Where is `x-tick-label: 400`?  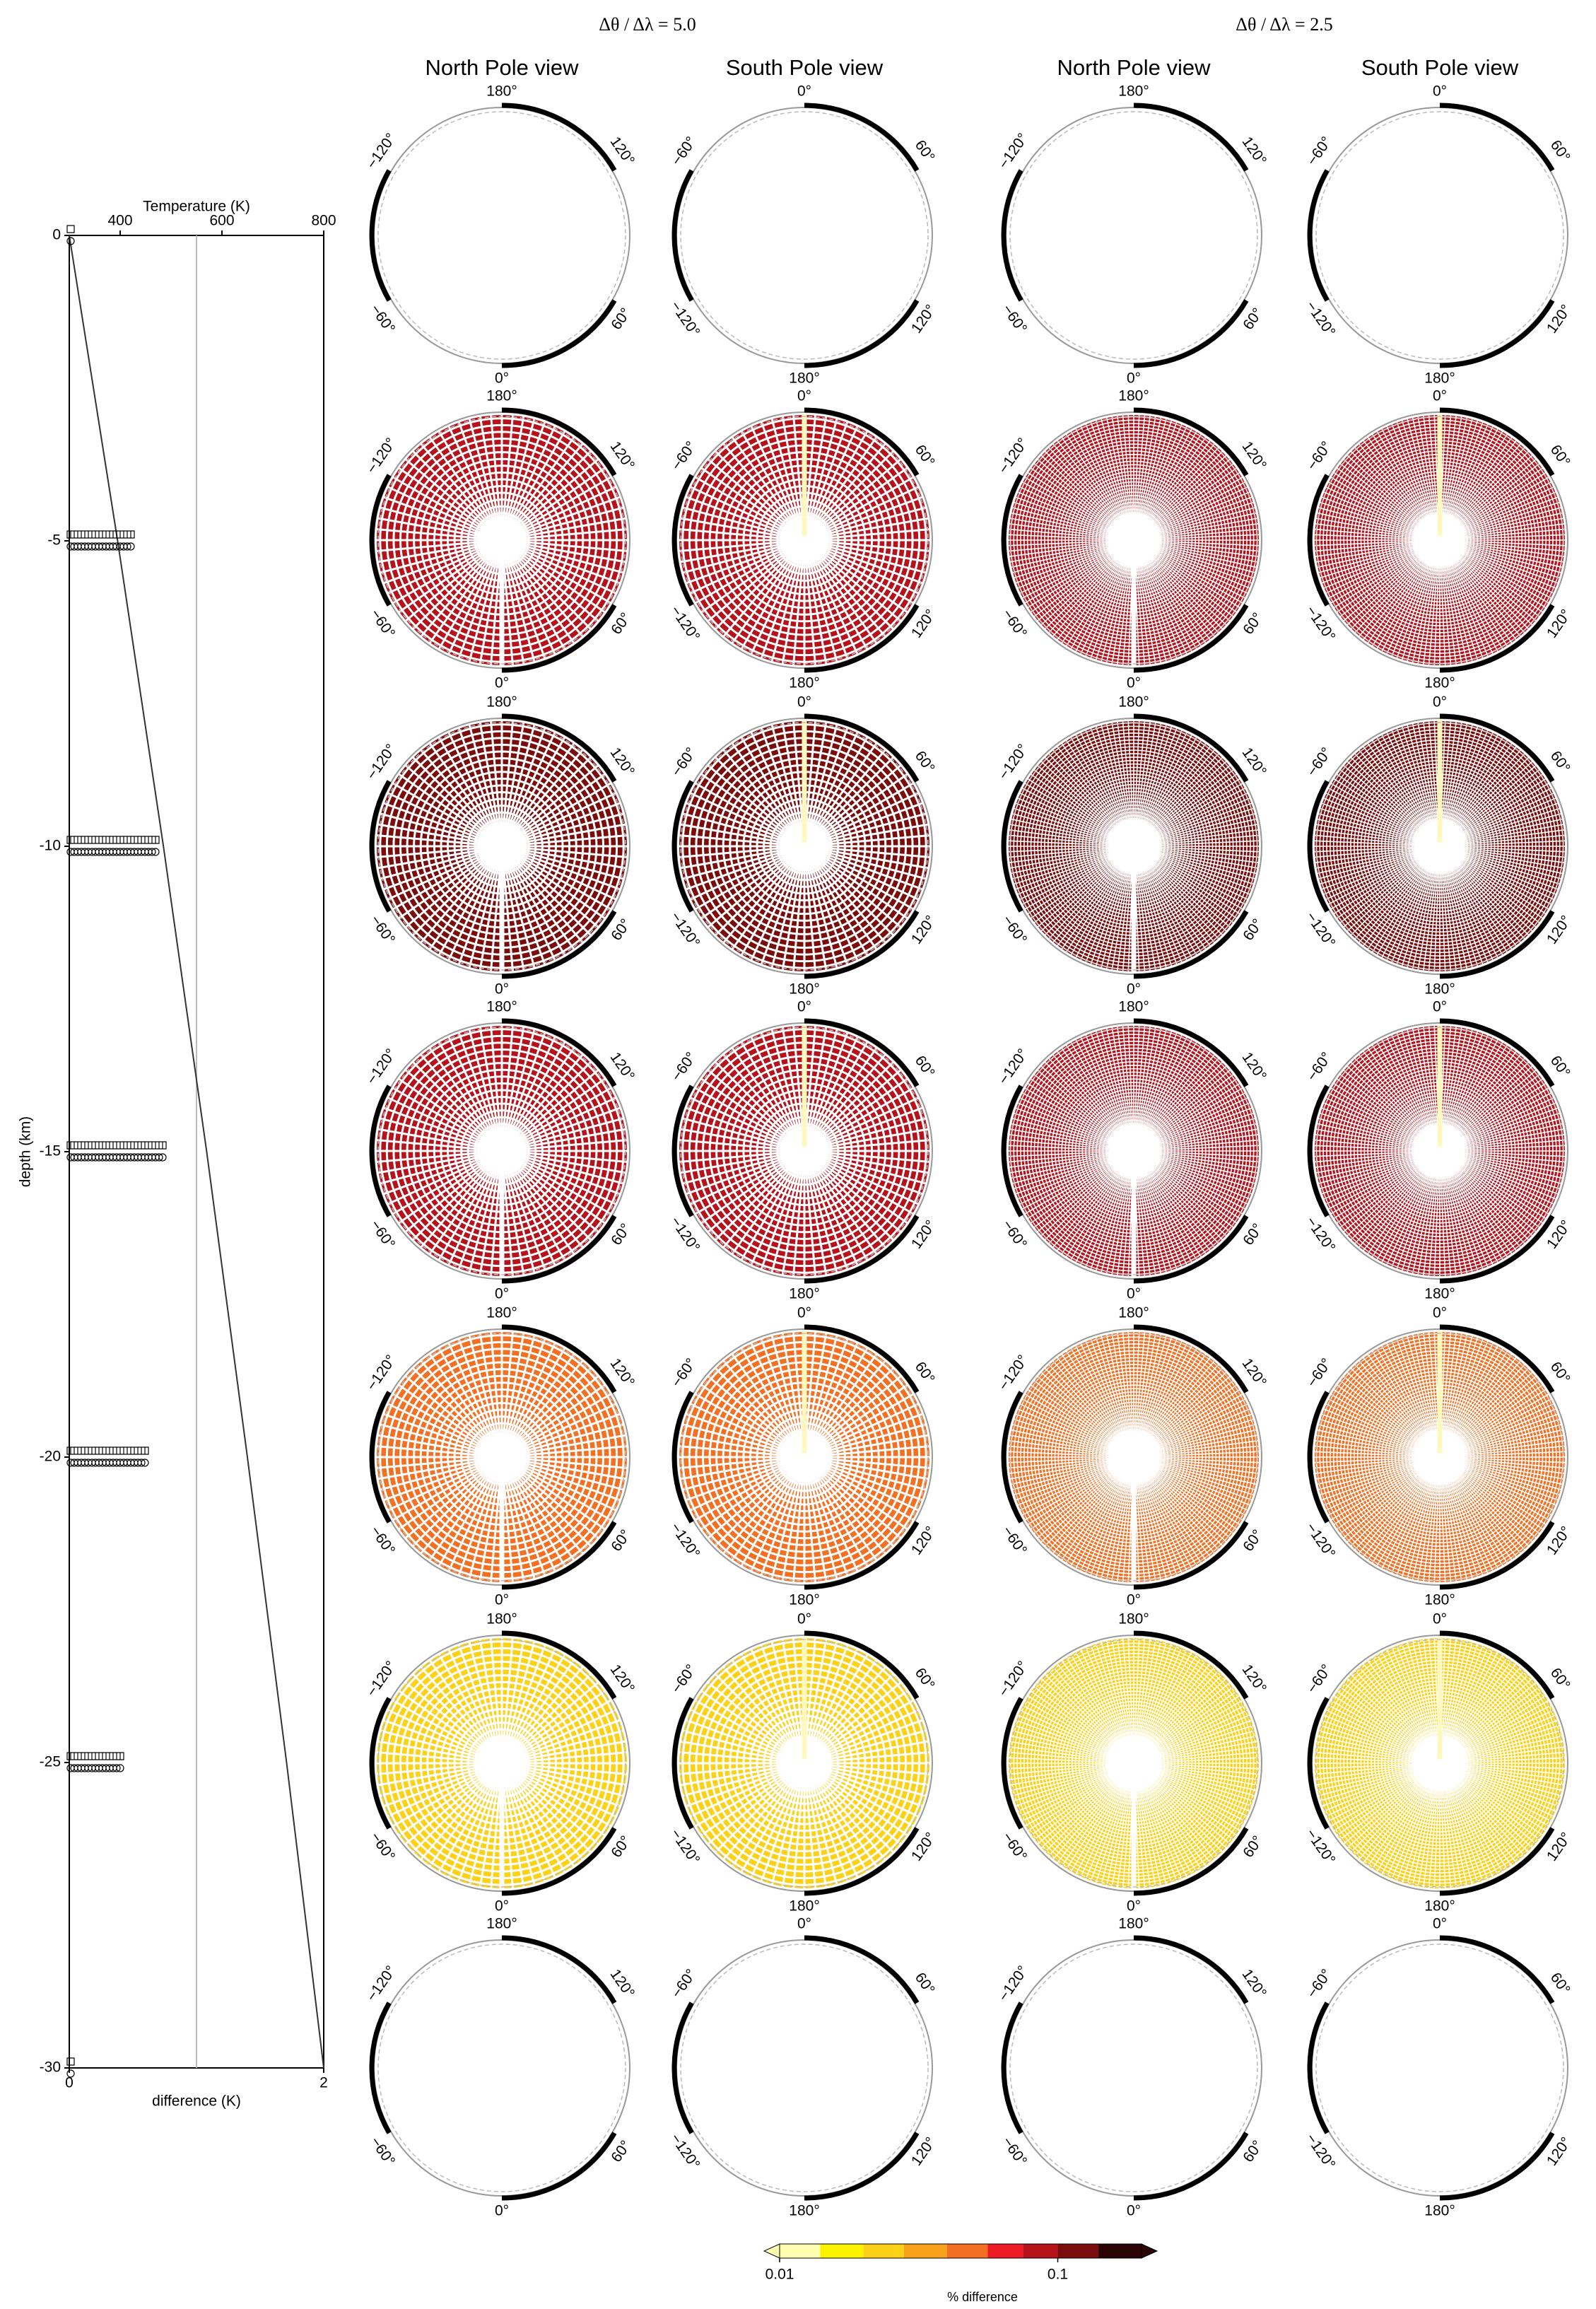 x-tick-label: 400 is located at coordinates (119, 221).